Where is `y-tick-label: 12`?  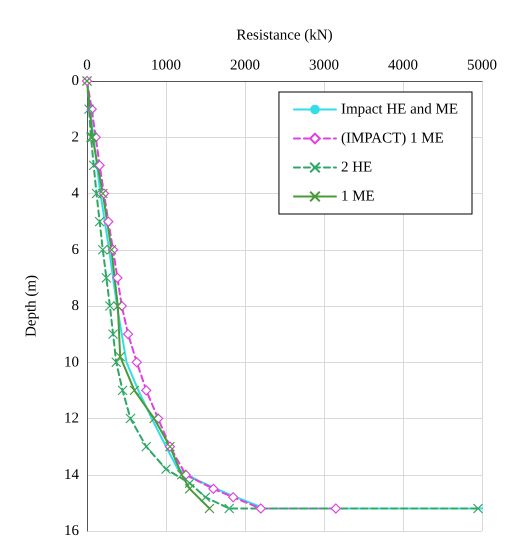
y-tick-label: 12 is located at coordinates (71, 418).